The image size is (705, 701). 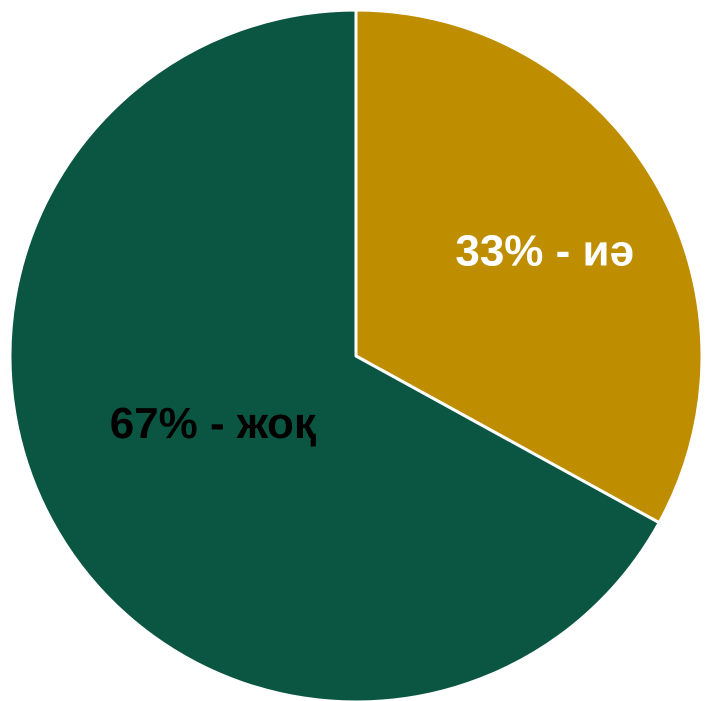 I want to click on pie-slice-label-0: 33% - иә, so click(x=544, y=250).